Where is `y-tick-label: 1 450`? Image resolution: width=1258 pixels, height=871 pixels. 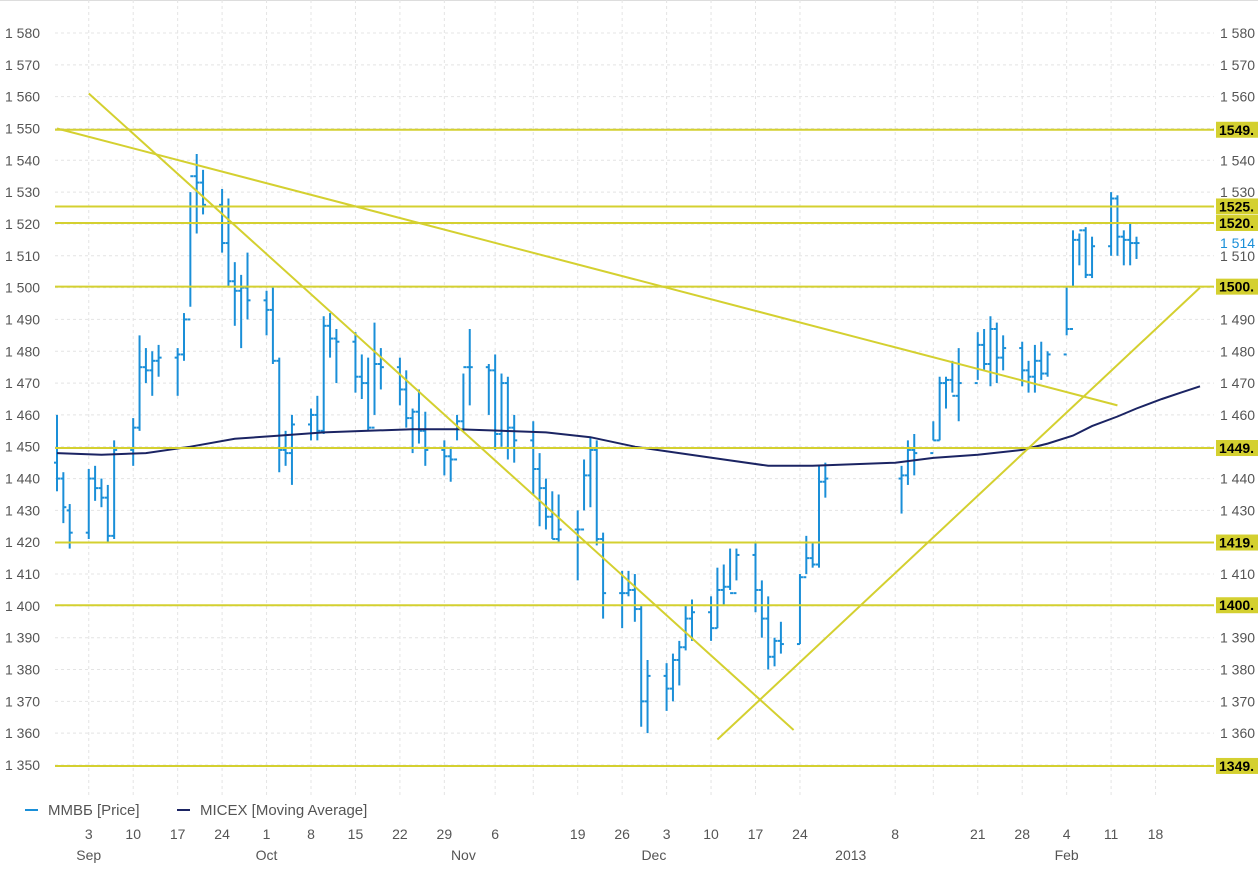 y-tick-label: 1 450 is located at coordinates (22, 447).